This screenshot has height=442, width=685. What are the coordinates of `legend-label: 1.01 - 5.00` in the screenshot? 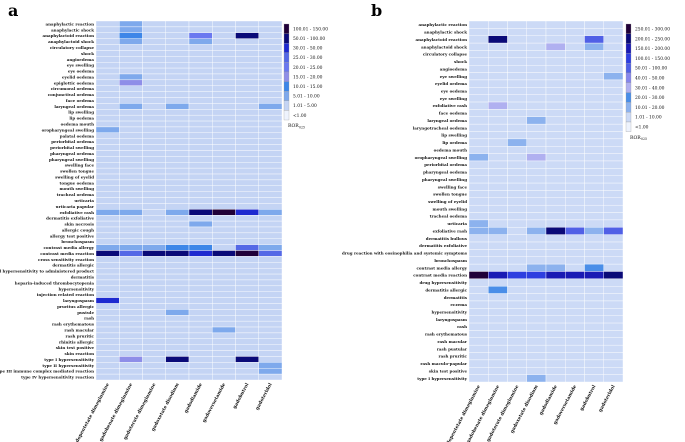 It's located at (305, 106).